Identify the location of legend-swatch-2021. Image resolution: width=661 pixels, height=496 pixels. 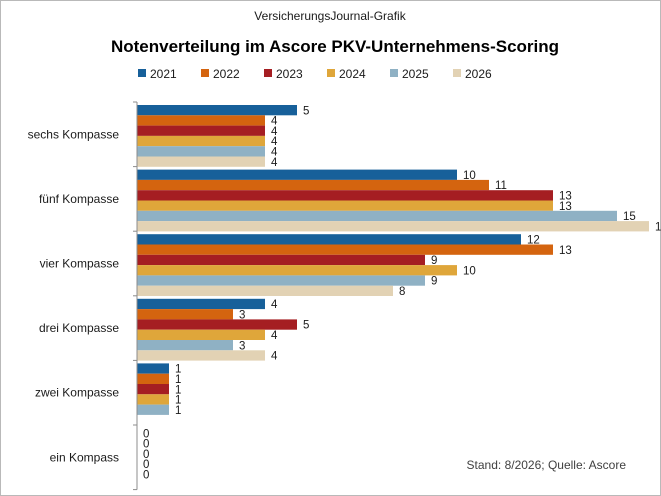
(142, 73).